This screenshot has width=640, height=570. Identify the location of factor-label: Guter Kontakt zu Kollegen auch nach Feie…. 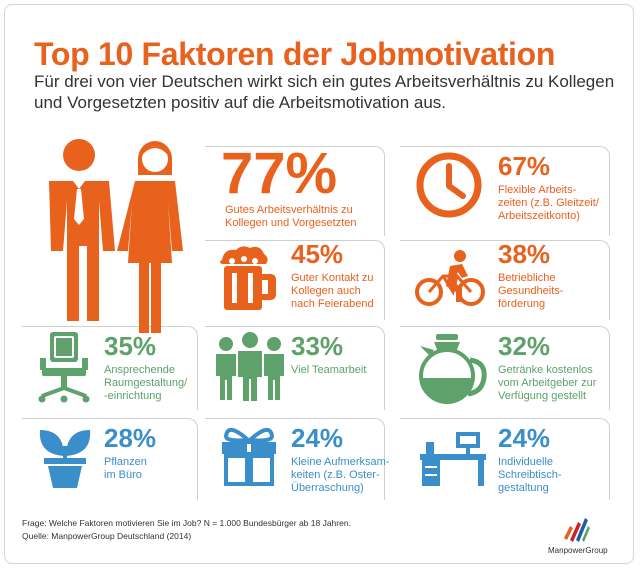
(332, 291).